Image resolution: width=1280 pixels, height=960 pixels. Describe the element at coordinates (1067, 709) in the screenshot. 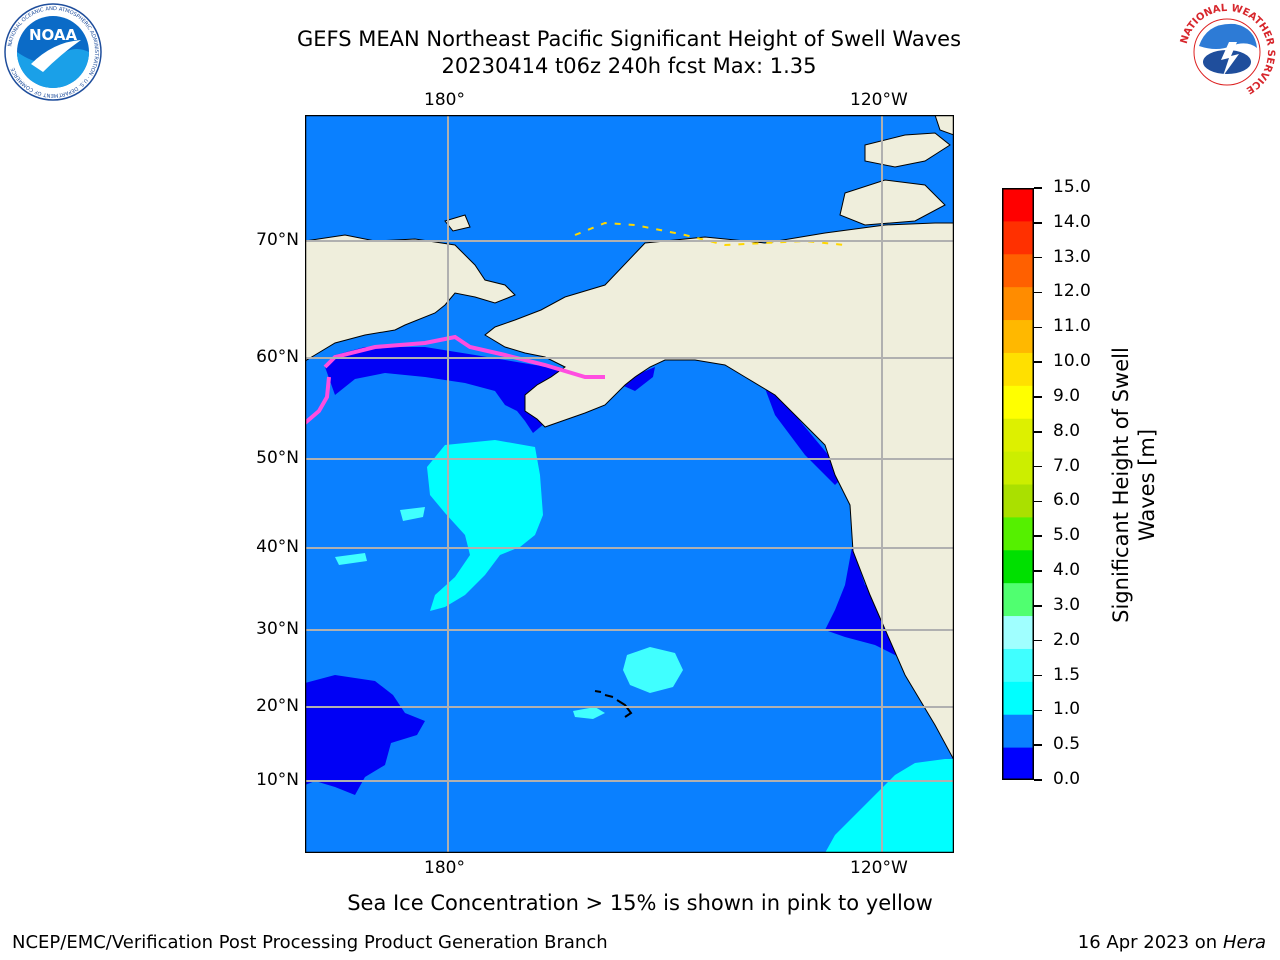

I see `colorbar-tick-label: 1.0` at that location.